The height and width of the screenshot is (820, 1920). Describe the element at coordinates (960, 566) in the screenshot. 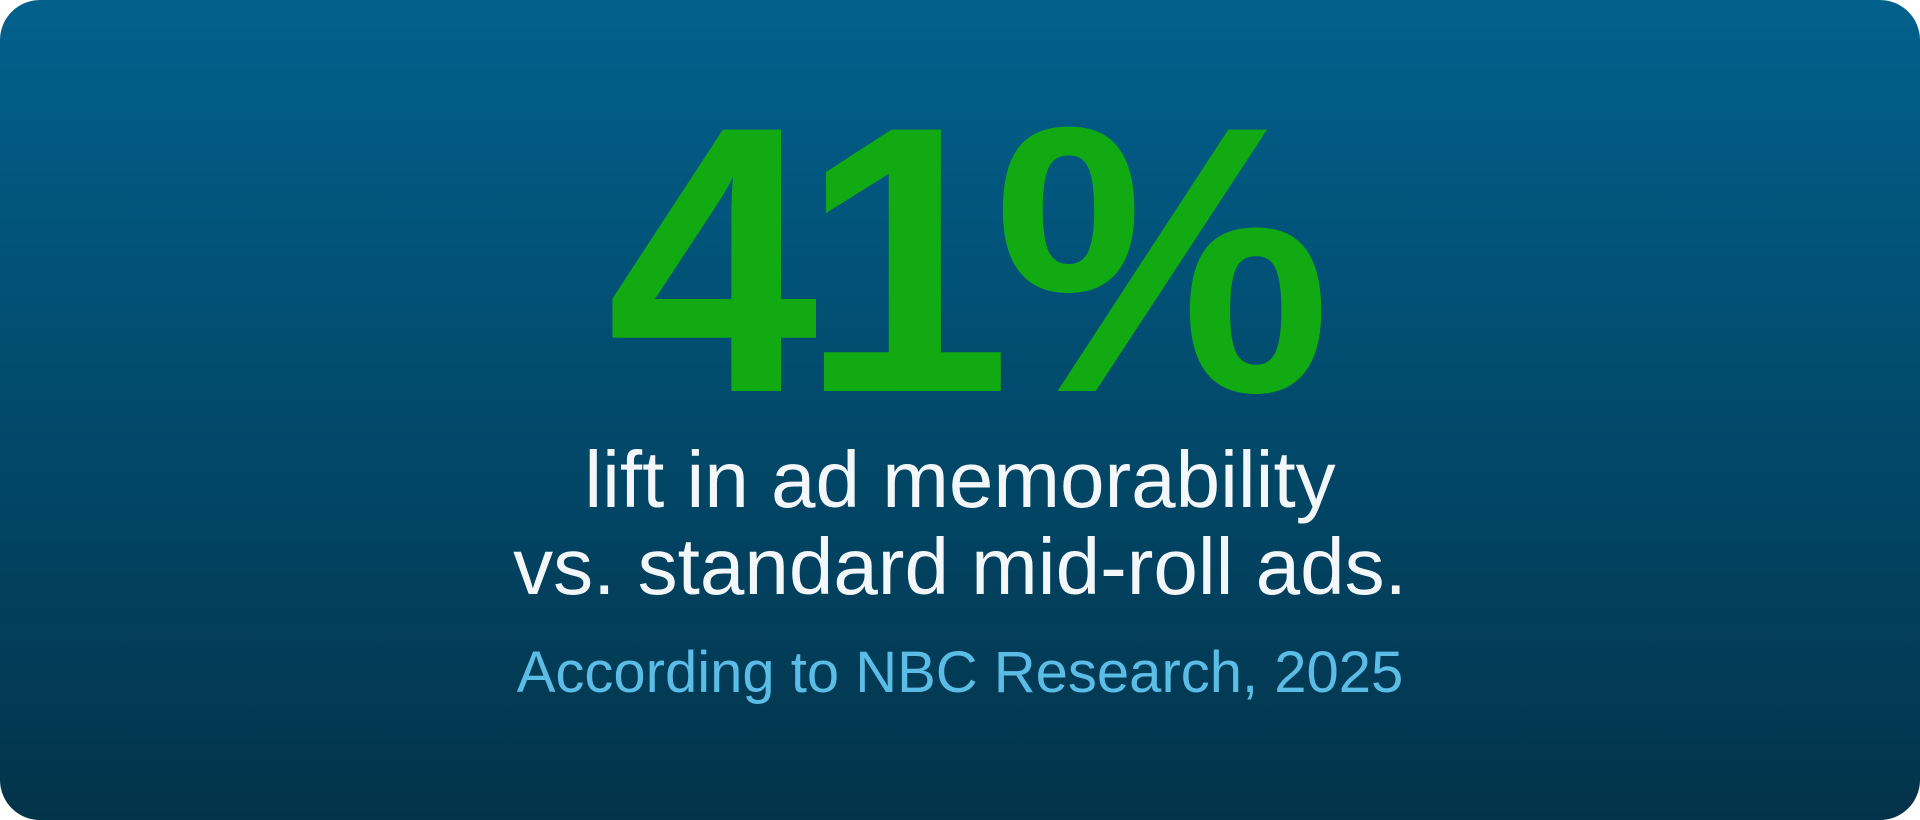

I see `description-line: vs. standard mid-roll ads.` at that location.